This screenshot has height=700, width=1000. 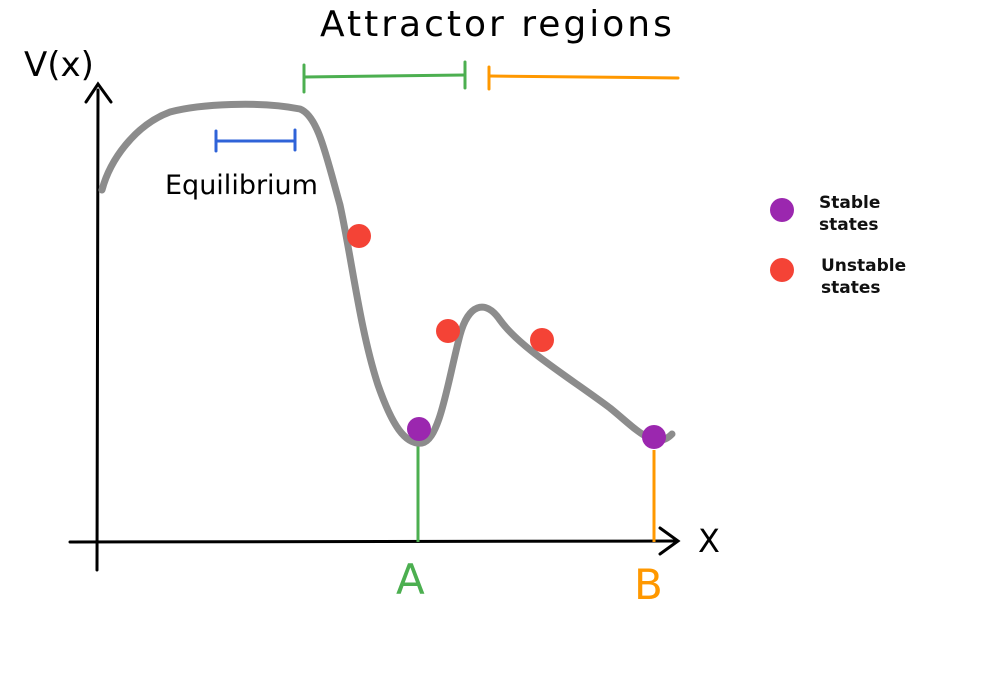 What do you see at coordinates (497, 24) in the screenshot?
I see `diagram-title: Attractor regions` at bounding box center [497, 24].